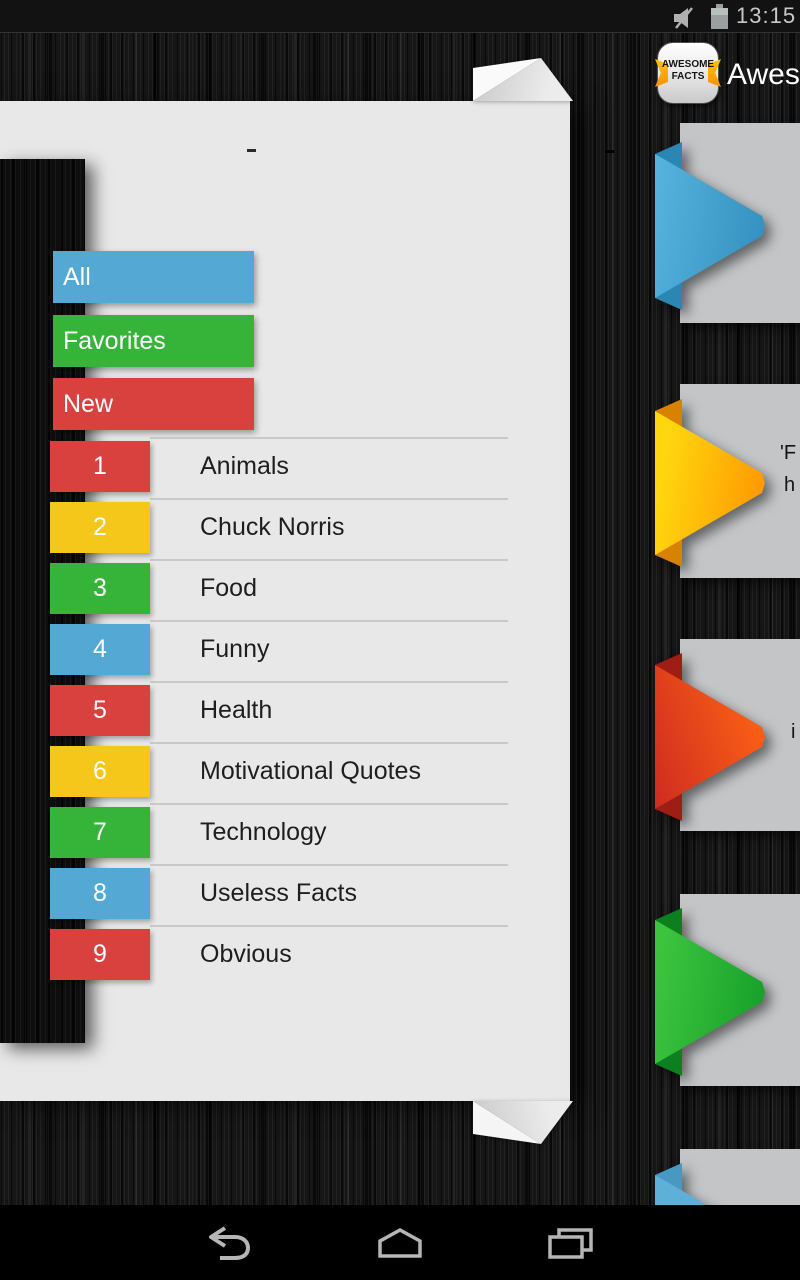  I want to click on category-number-badge: 7, so click(100, 832).